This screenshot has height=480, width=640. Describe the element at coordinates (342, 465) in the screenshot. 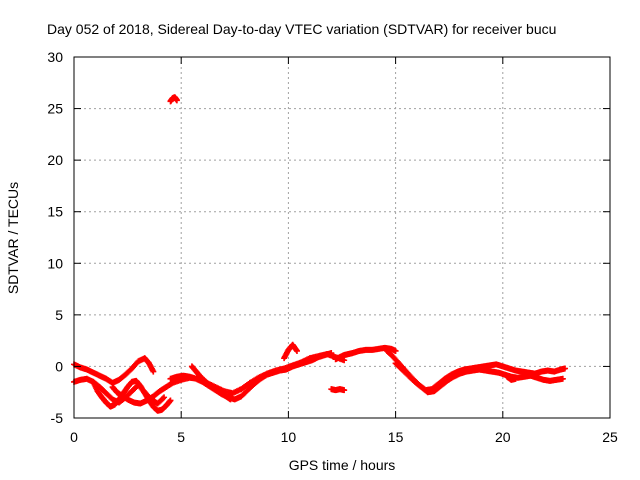

I see `x-axis-title: GPS time / hours` at that location.